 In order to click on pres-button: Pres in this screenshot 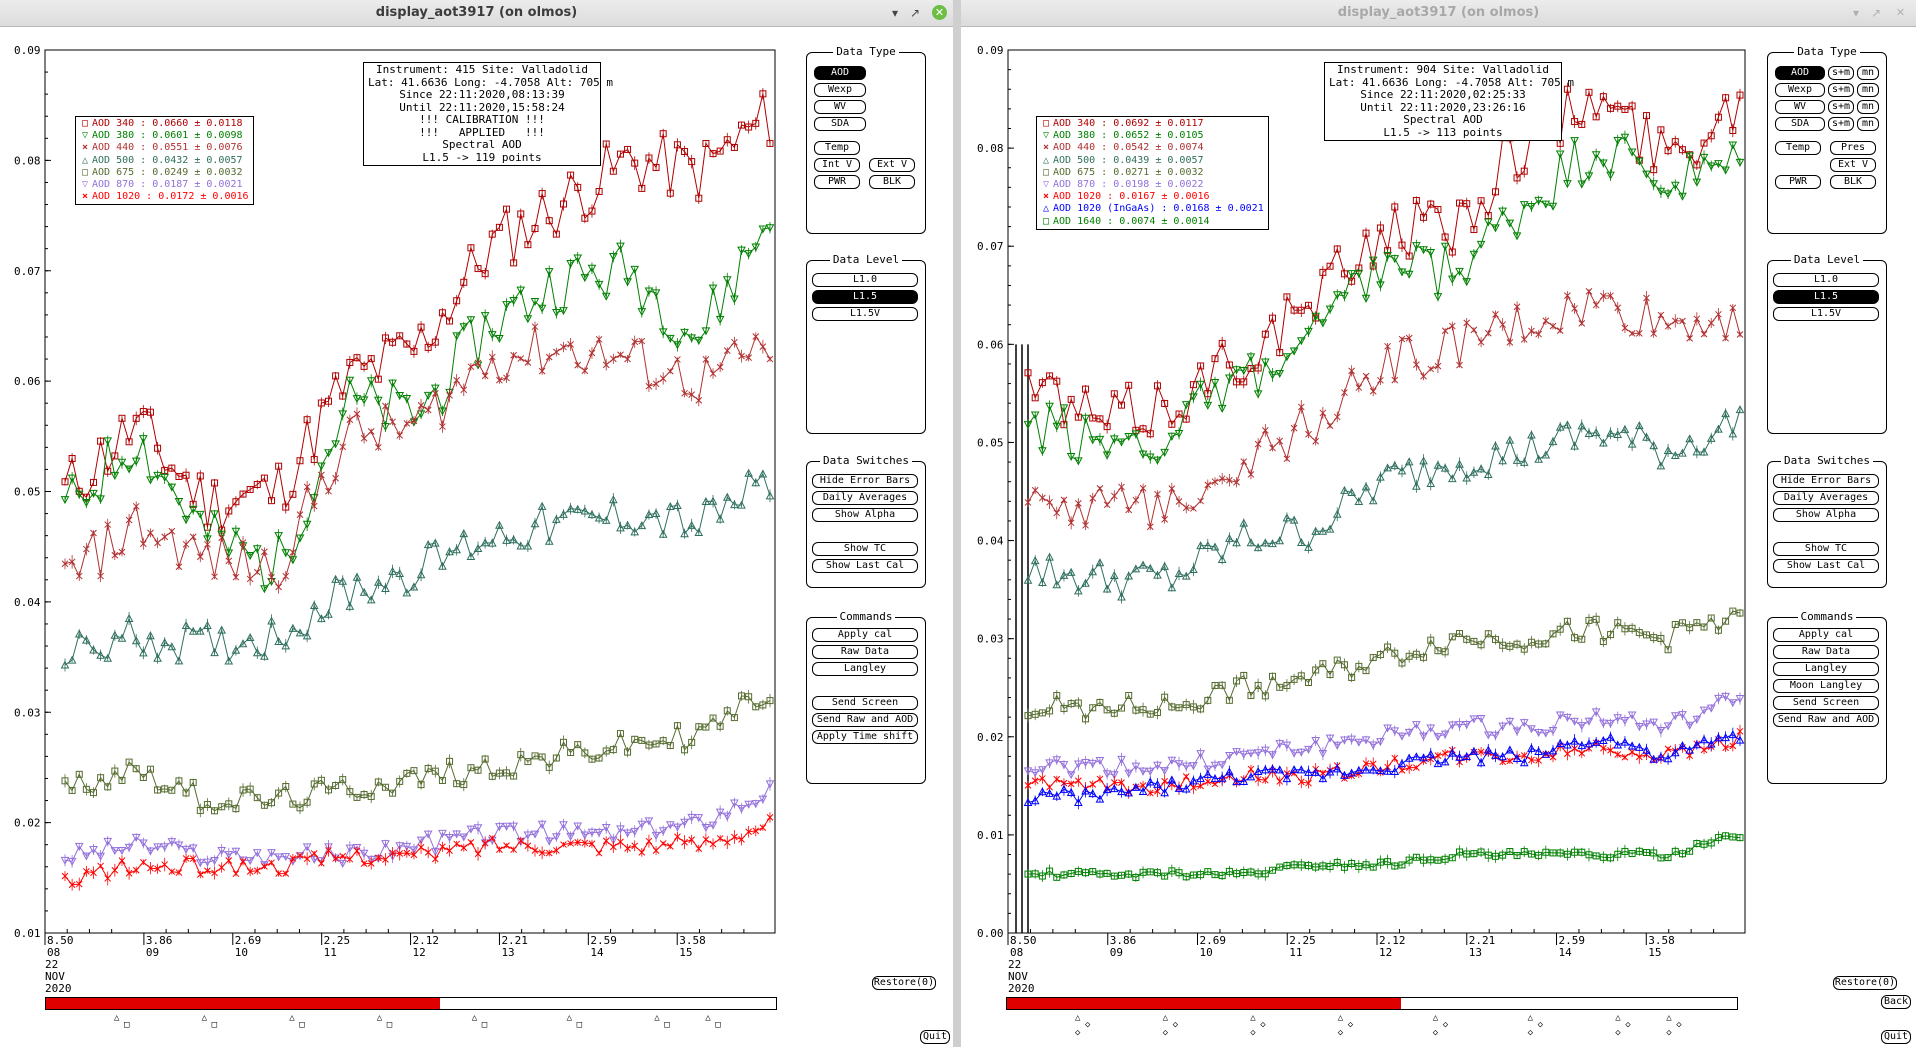, I will do `click(1853, 148)`.